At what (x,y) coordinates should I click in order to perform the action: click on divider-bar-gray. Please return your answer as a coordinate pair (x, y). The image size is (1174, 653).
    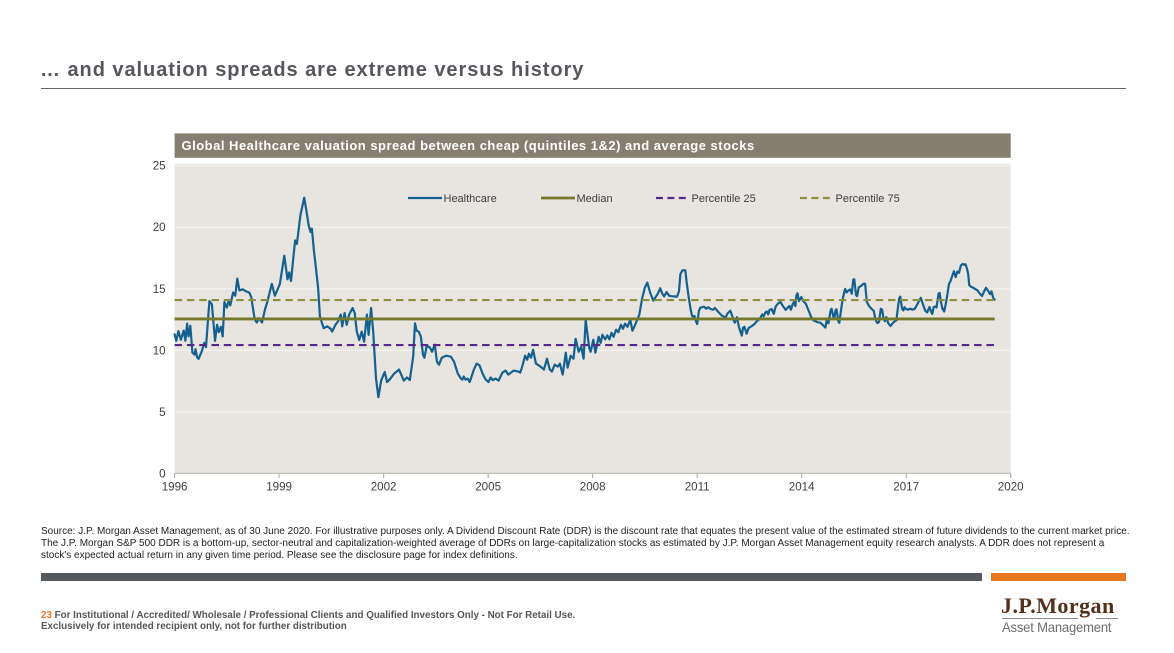
    Looking at the image, I should click on (511, 576).